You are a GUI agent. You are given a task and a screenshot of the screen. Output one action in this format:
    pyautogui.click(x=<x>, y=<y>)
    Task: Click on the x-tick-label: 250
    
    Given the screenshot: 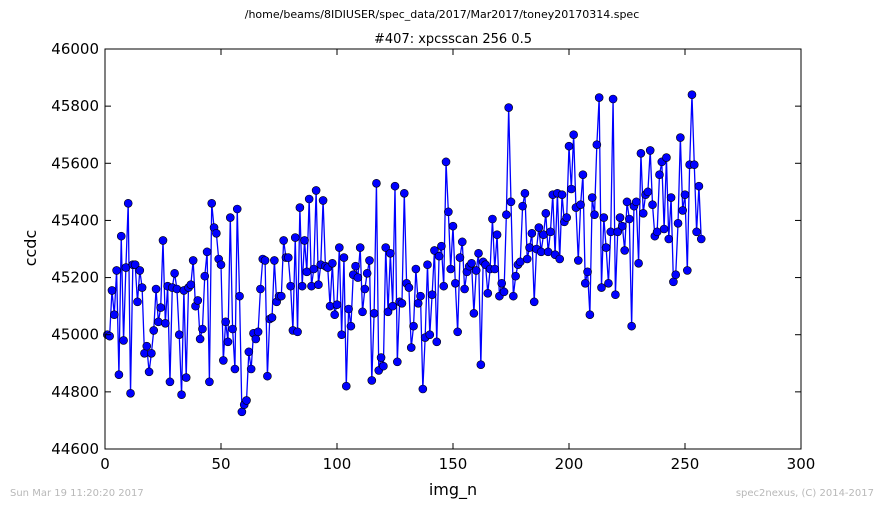 What is the action you would take?
    pyautogui.click(x=685, y=464)
    